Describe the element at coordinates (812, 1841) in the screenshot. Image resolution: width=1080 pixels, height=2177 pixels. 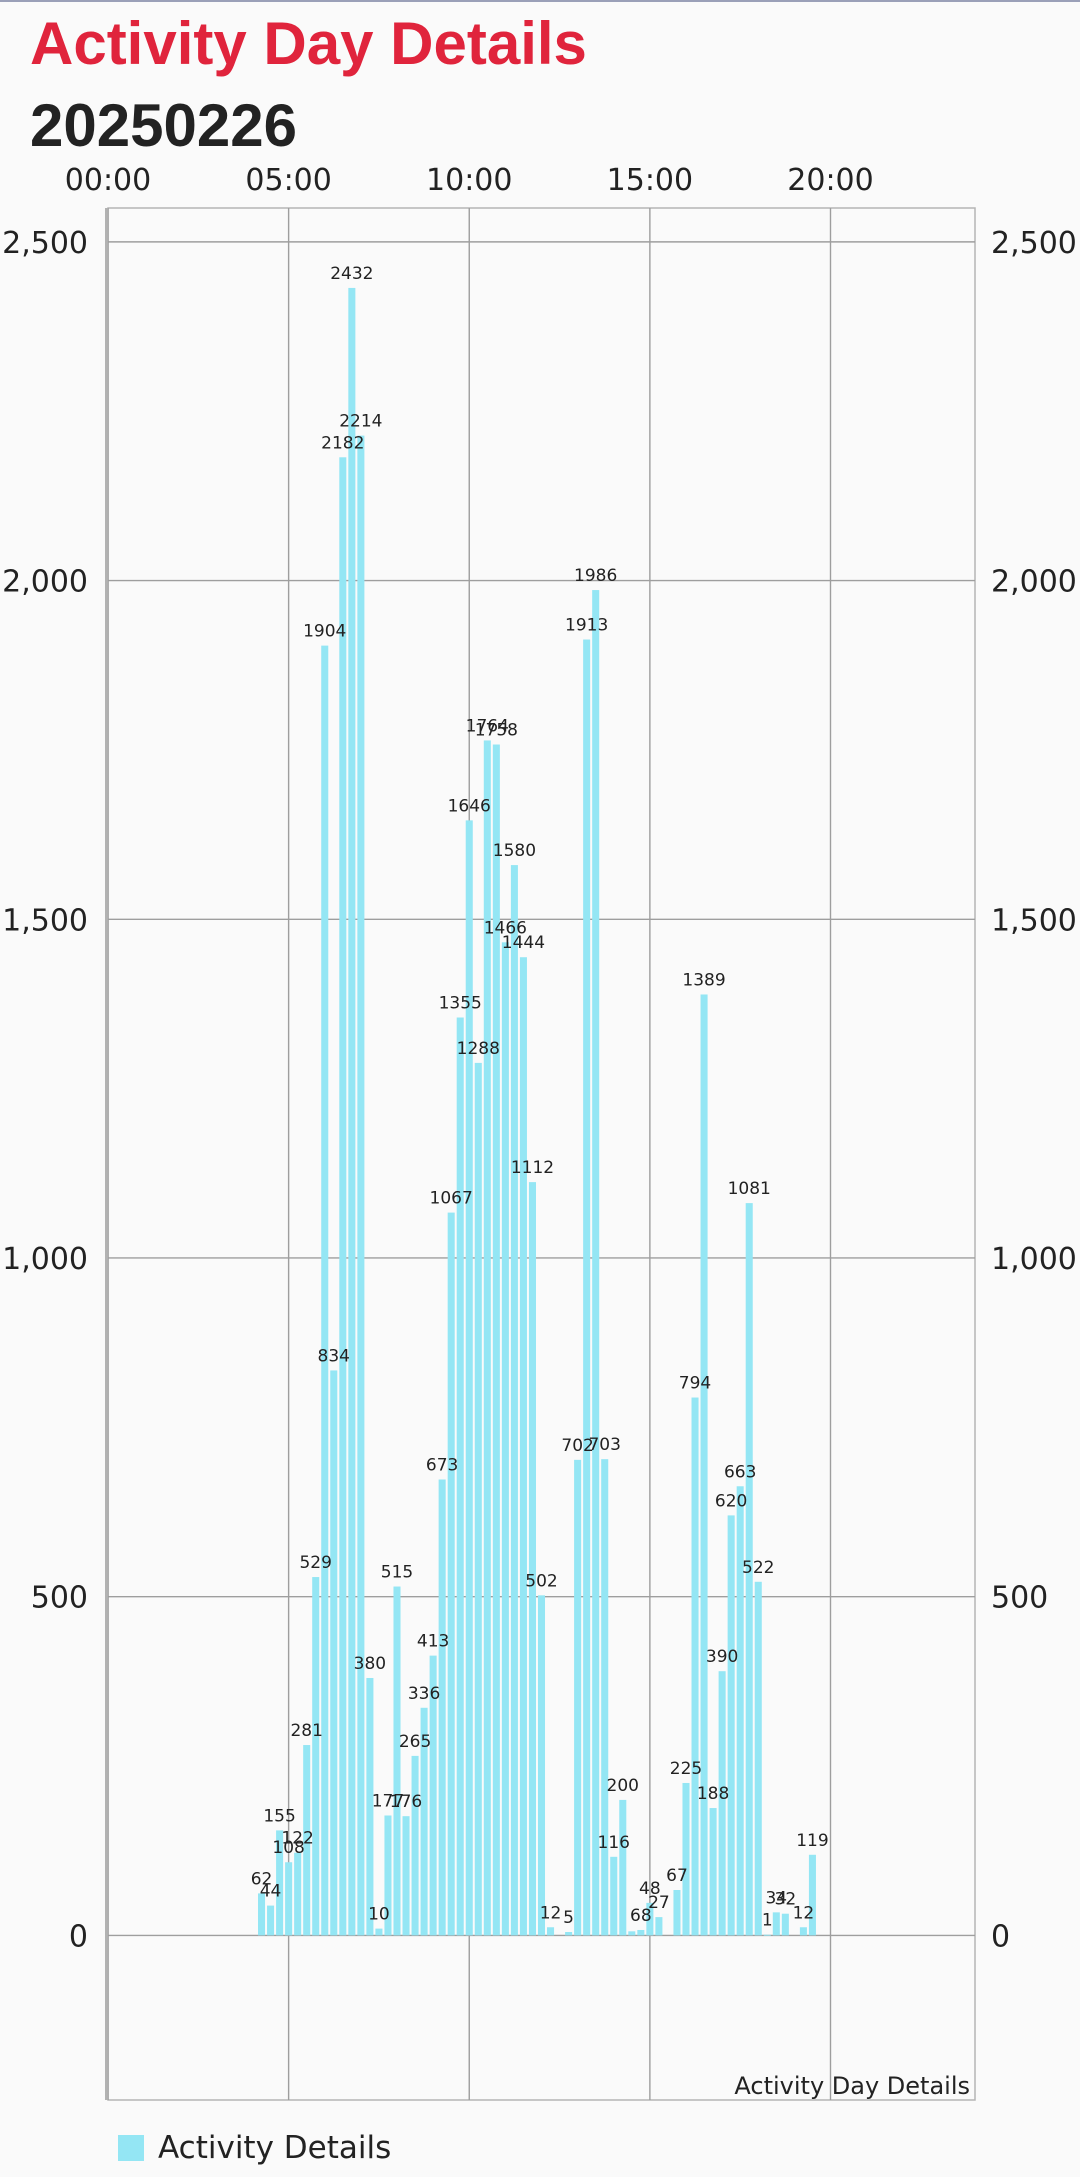
I see `bar-value-label: 119` at that location.